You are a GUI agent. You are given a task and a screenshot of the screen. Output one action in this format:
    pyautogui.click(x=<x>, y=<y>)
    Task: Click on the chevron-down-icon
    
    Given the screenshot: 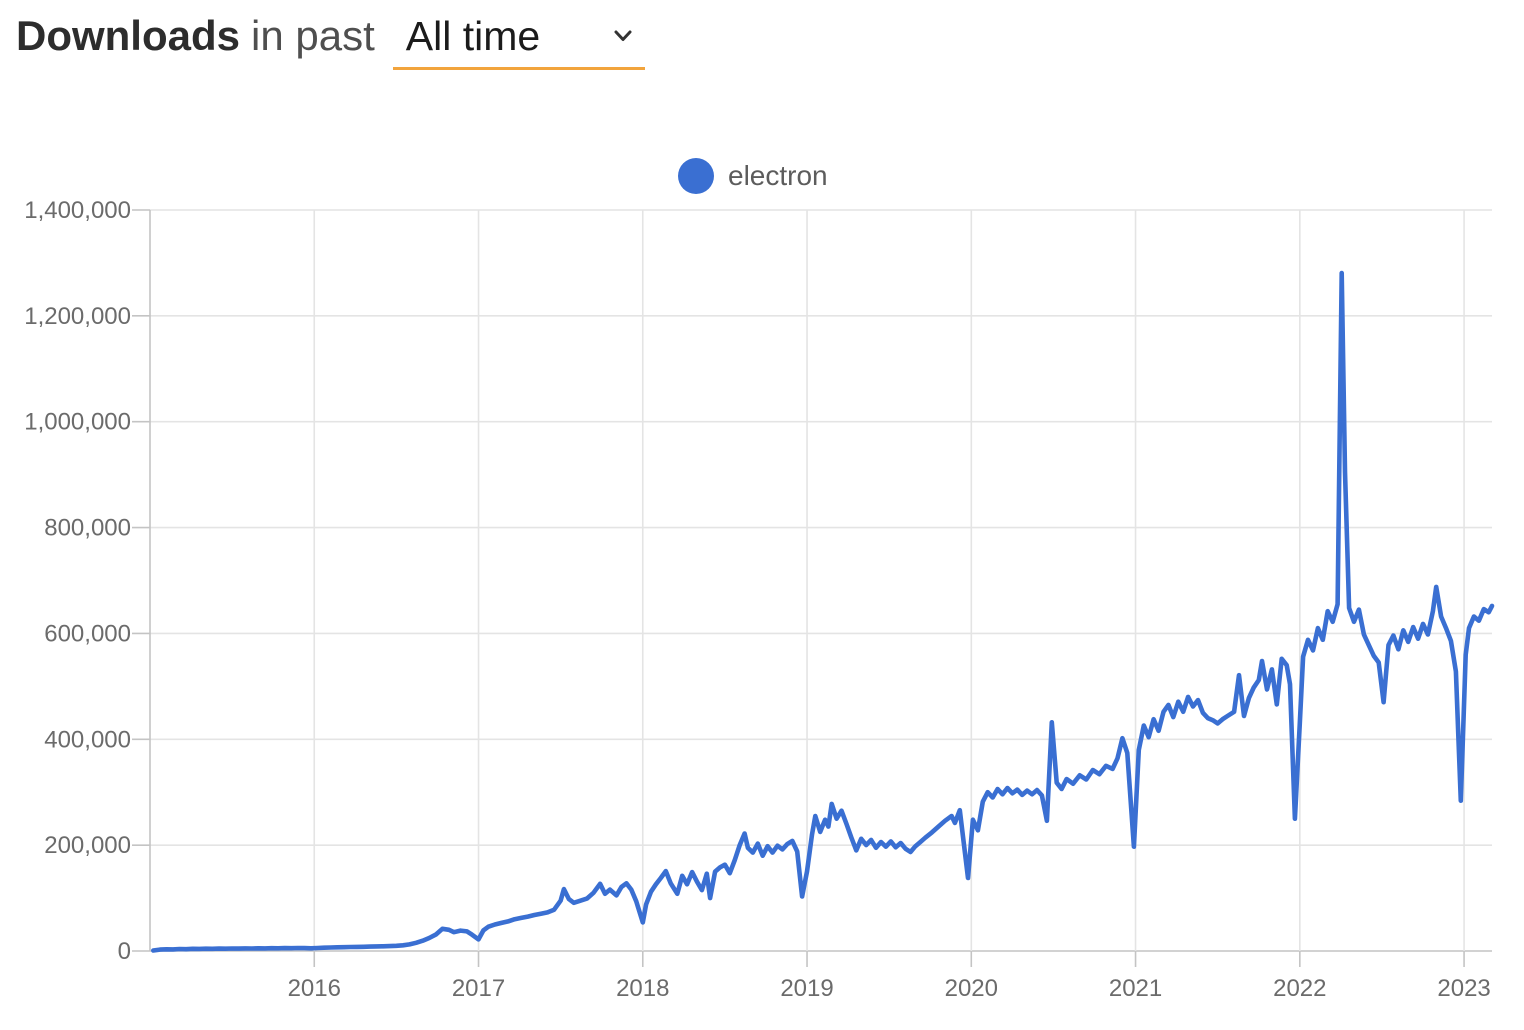 What is the action you would take?
    pyautogui.click(x=623, y=35)
    